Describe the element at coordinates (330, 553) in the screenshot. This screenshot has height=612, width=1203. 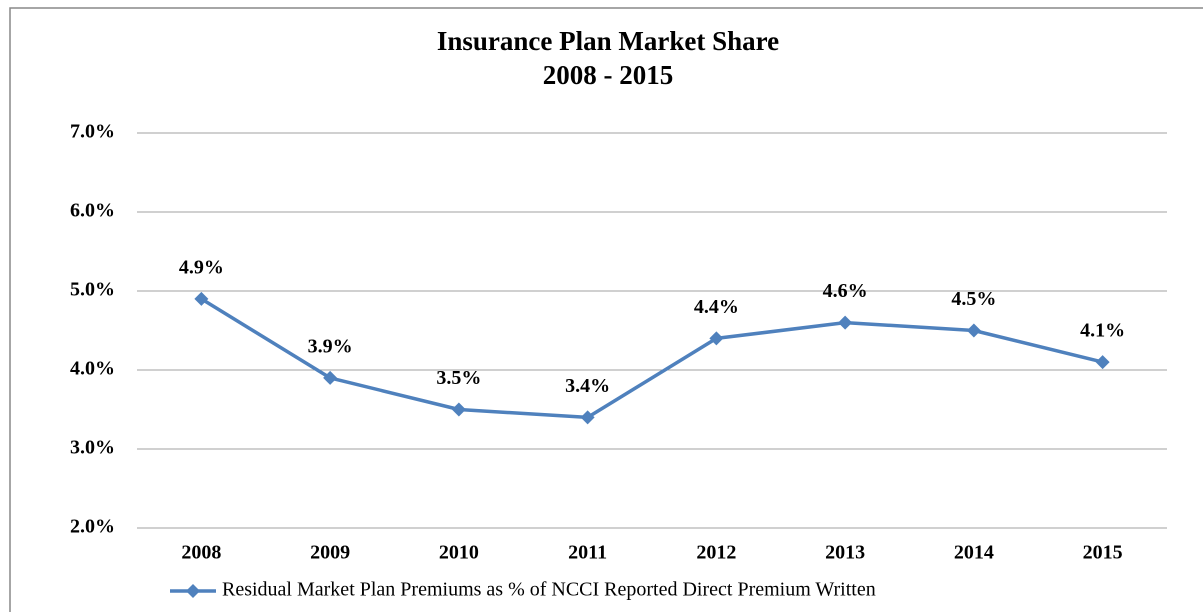
I see `x-tick-label: 2009` at that location.